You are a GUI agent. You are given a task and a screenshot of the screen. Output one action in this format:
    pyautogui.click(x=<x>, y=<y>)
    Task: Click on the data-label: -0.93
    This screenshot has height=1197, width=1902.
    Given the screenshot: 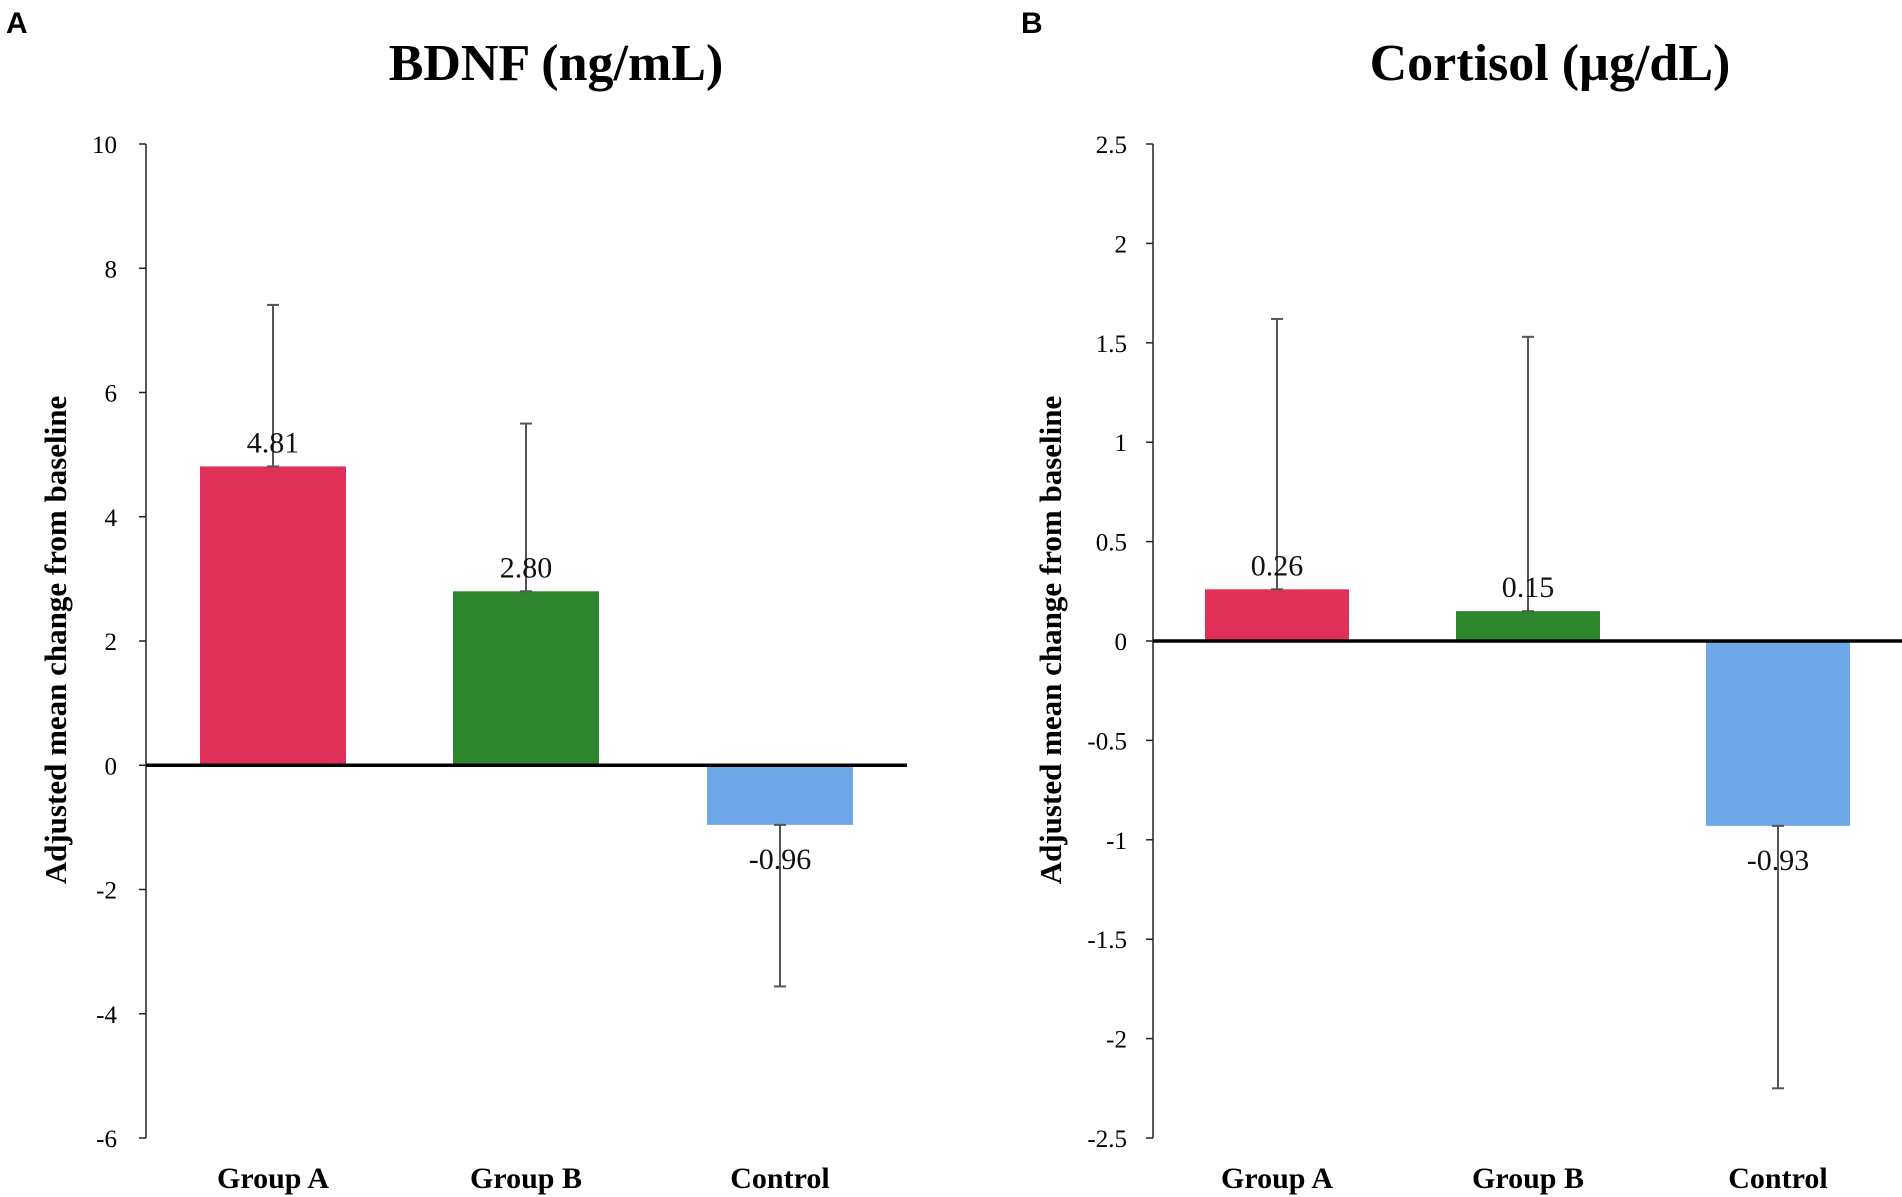 What is the action you would take?
    pyautogui.click(x=1778, y=860)
    